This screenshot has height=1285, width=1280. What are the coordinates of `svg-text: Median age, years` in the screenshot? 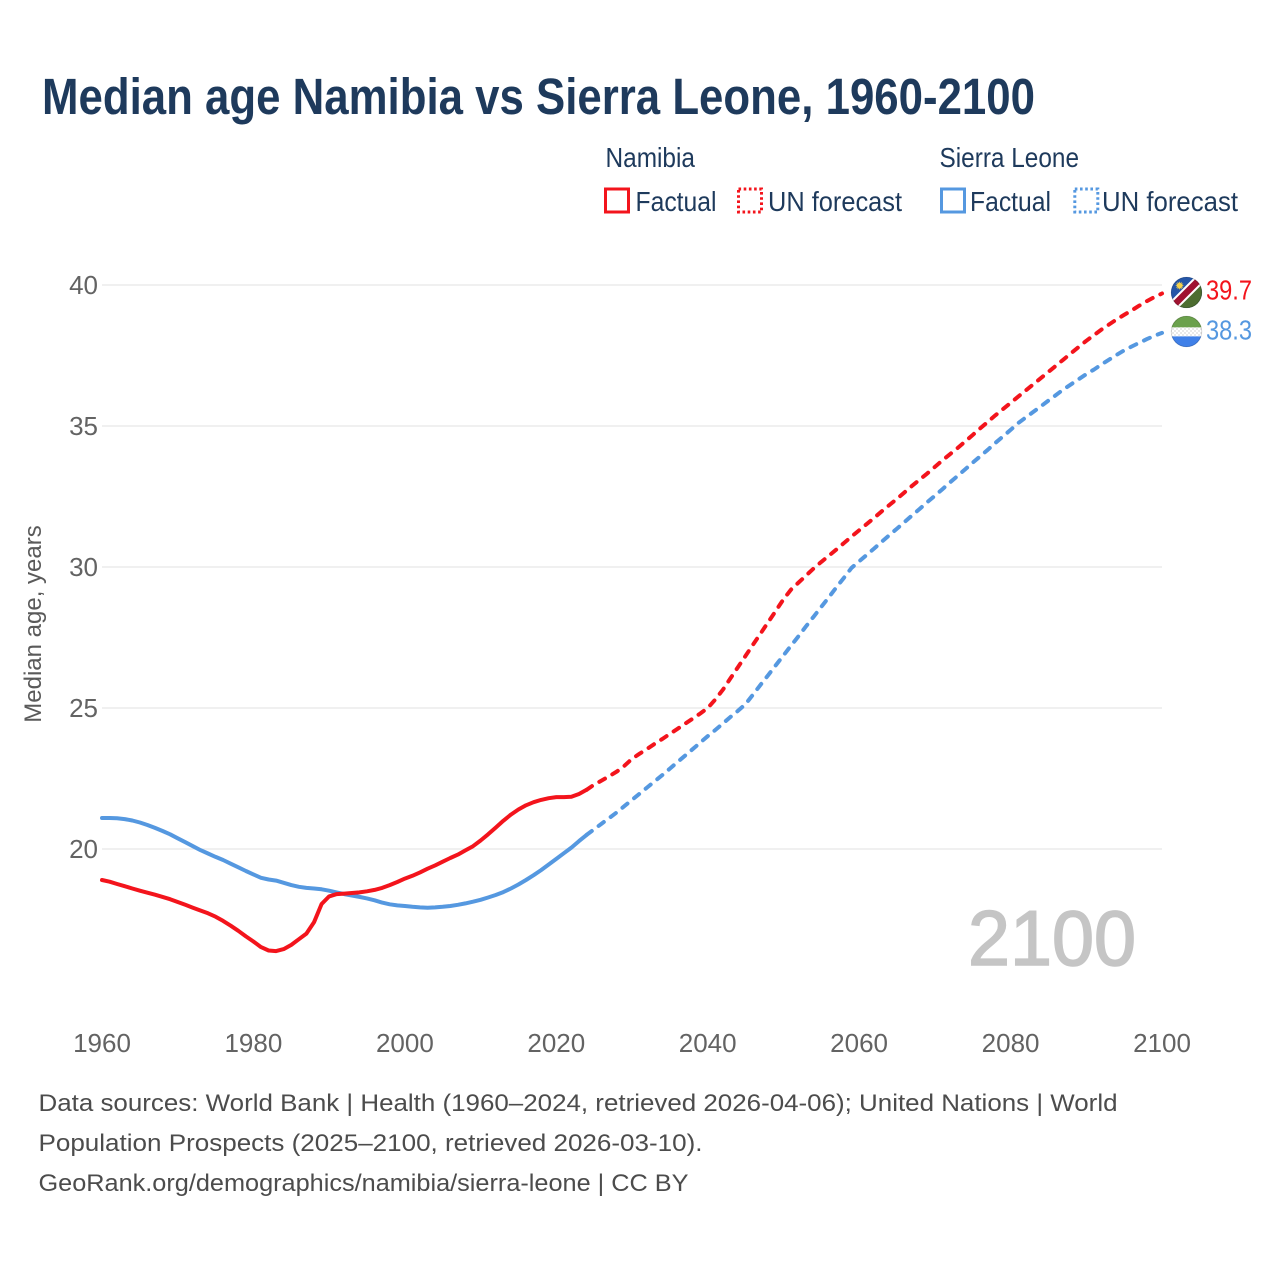 It's located at (33, 623).